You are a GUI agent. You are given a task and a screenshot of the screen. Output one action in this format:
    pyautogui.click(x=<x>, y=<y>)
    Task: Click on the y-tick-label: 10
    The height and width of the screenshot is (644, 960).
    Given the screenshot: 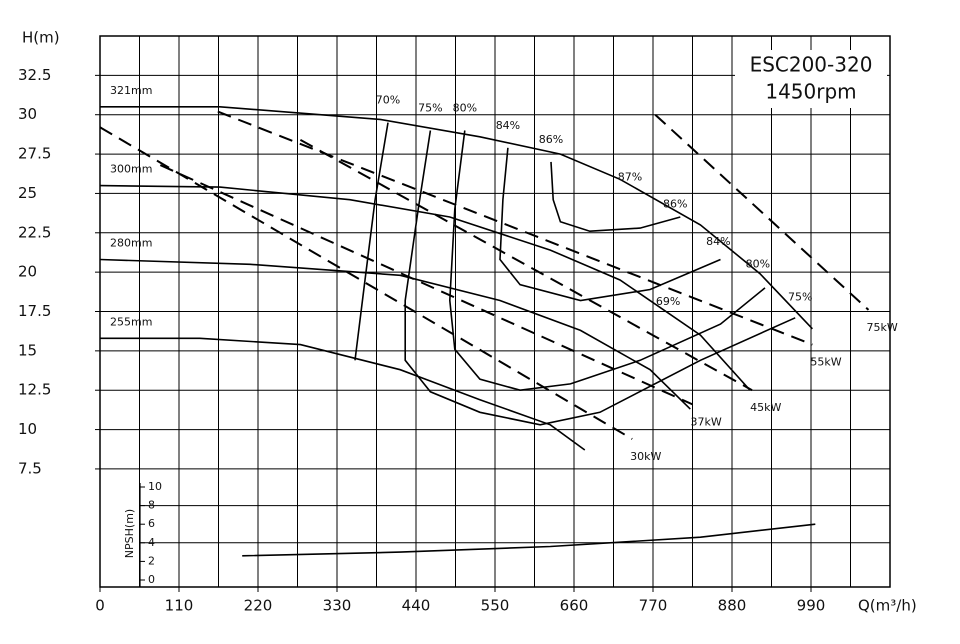 What is the action you would take?
    pyautogui.click(x=27, y=429)
    